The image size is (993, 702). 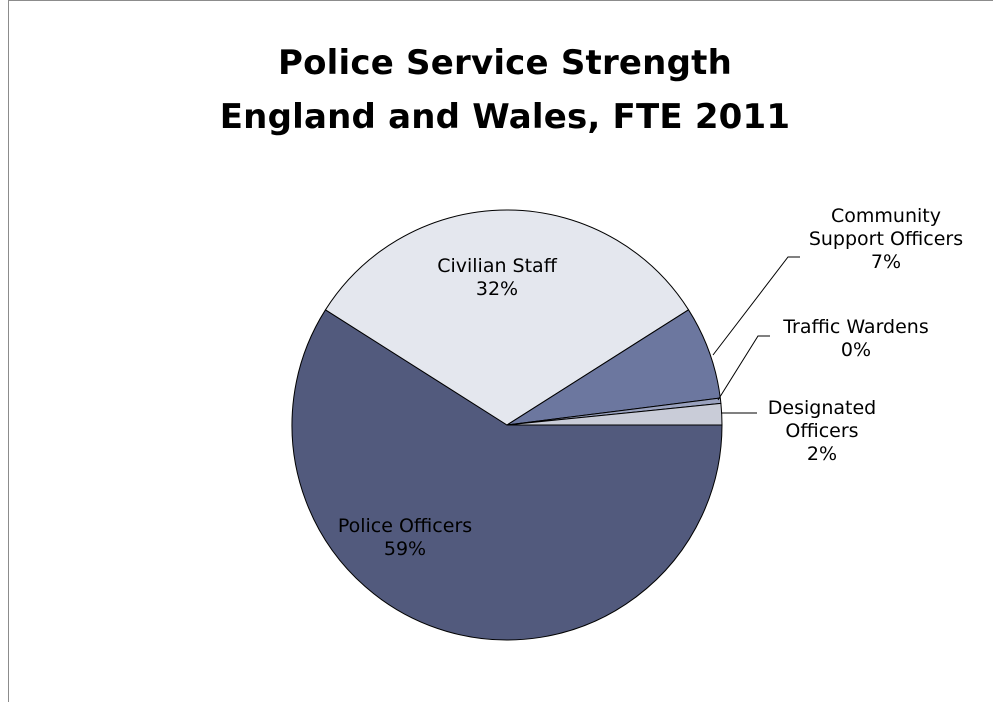 I want to click on pie-slice-designated-officers, so click(x=614, y=414).